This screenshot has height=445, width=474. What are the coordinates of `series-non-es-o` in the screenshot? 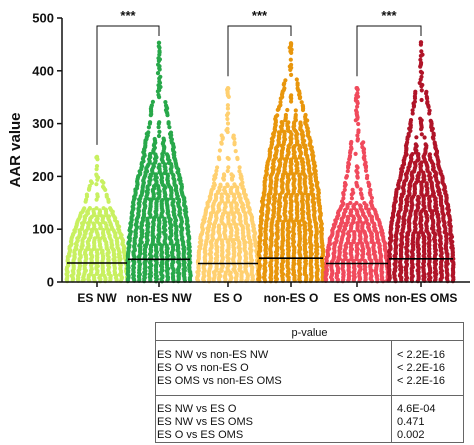 It's located at (291, 162).